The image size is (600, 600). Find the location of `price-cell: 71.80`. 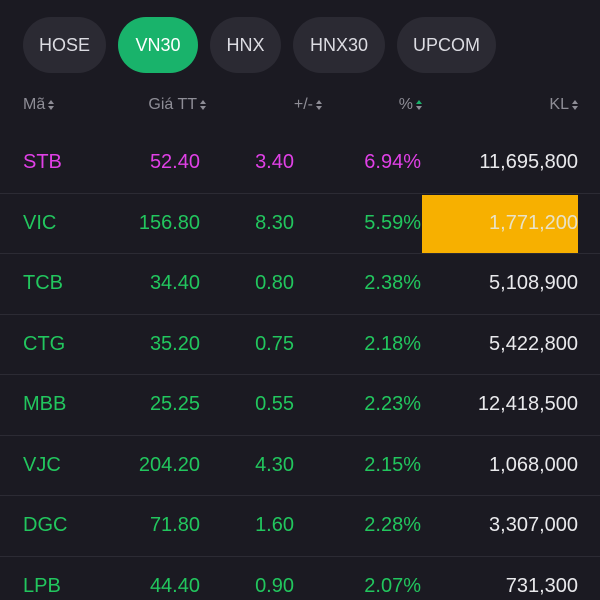

price-cell: 71.80 is located at coordinates (174, 525).